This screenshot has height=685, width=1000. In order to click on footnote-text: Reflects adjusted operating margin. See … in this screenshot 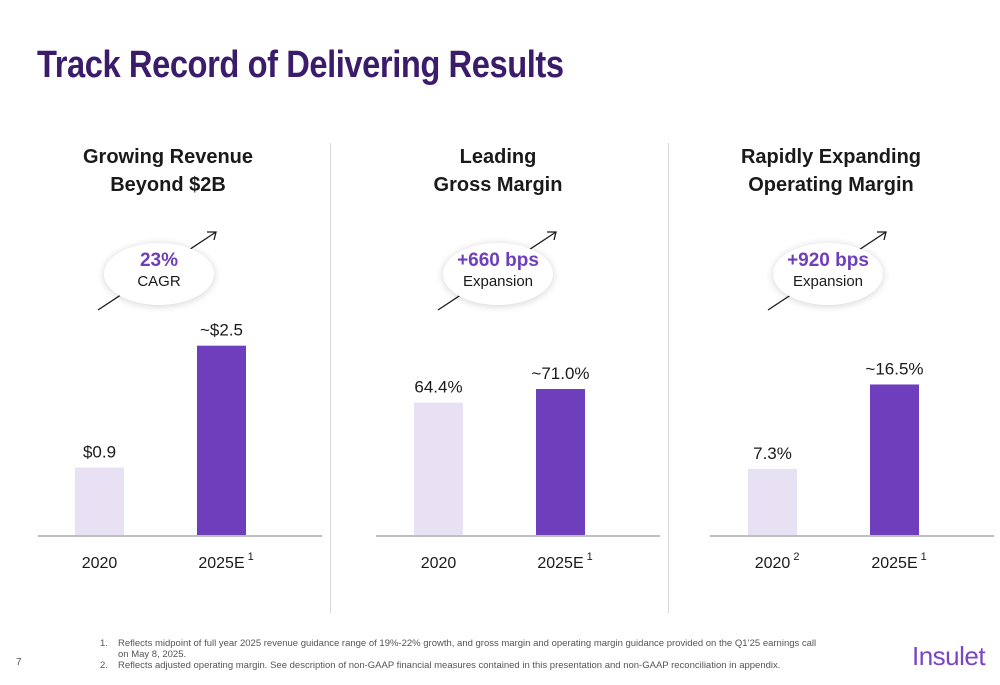, I will do `click(449, 665)`.